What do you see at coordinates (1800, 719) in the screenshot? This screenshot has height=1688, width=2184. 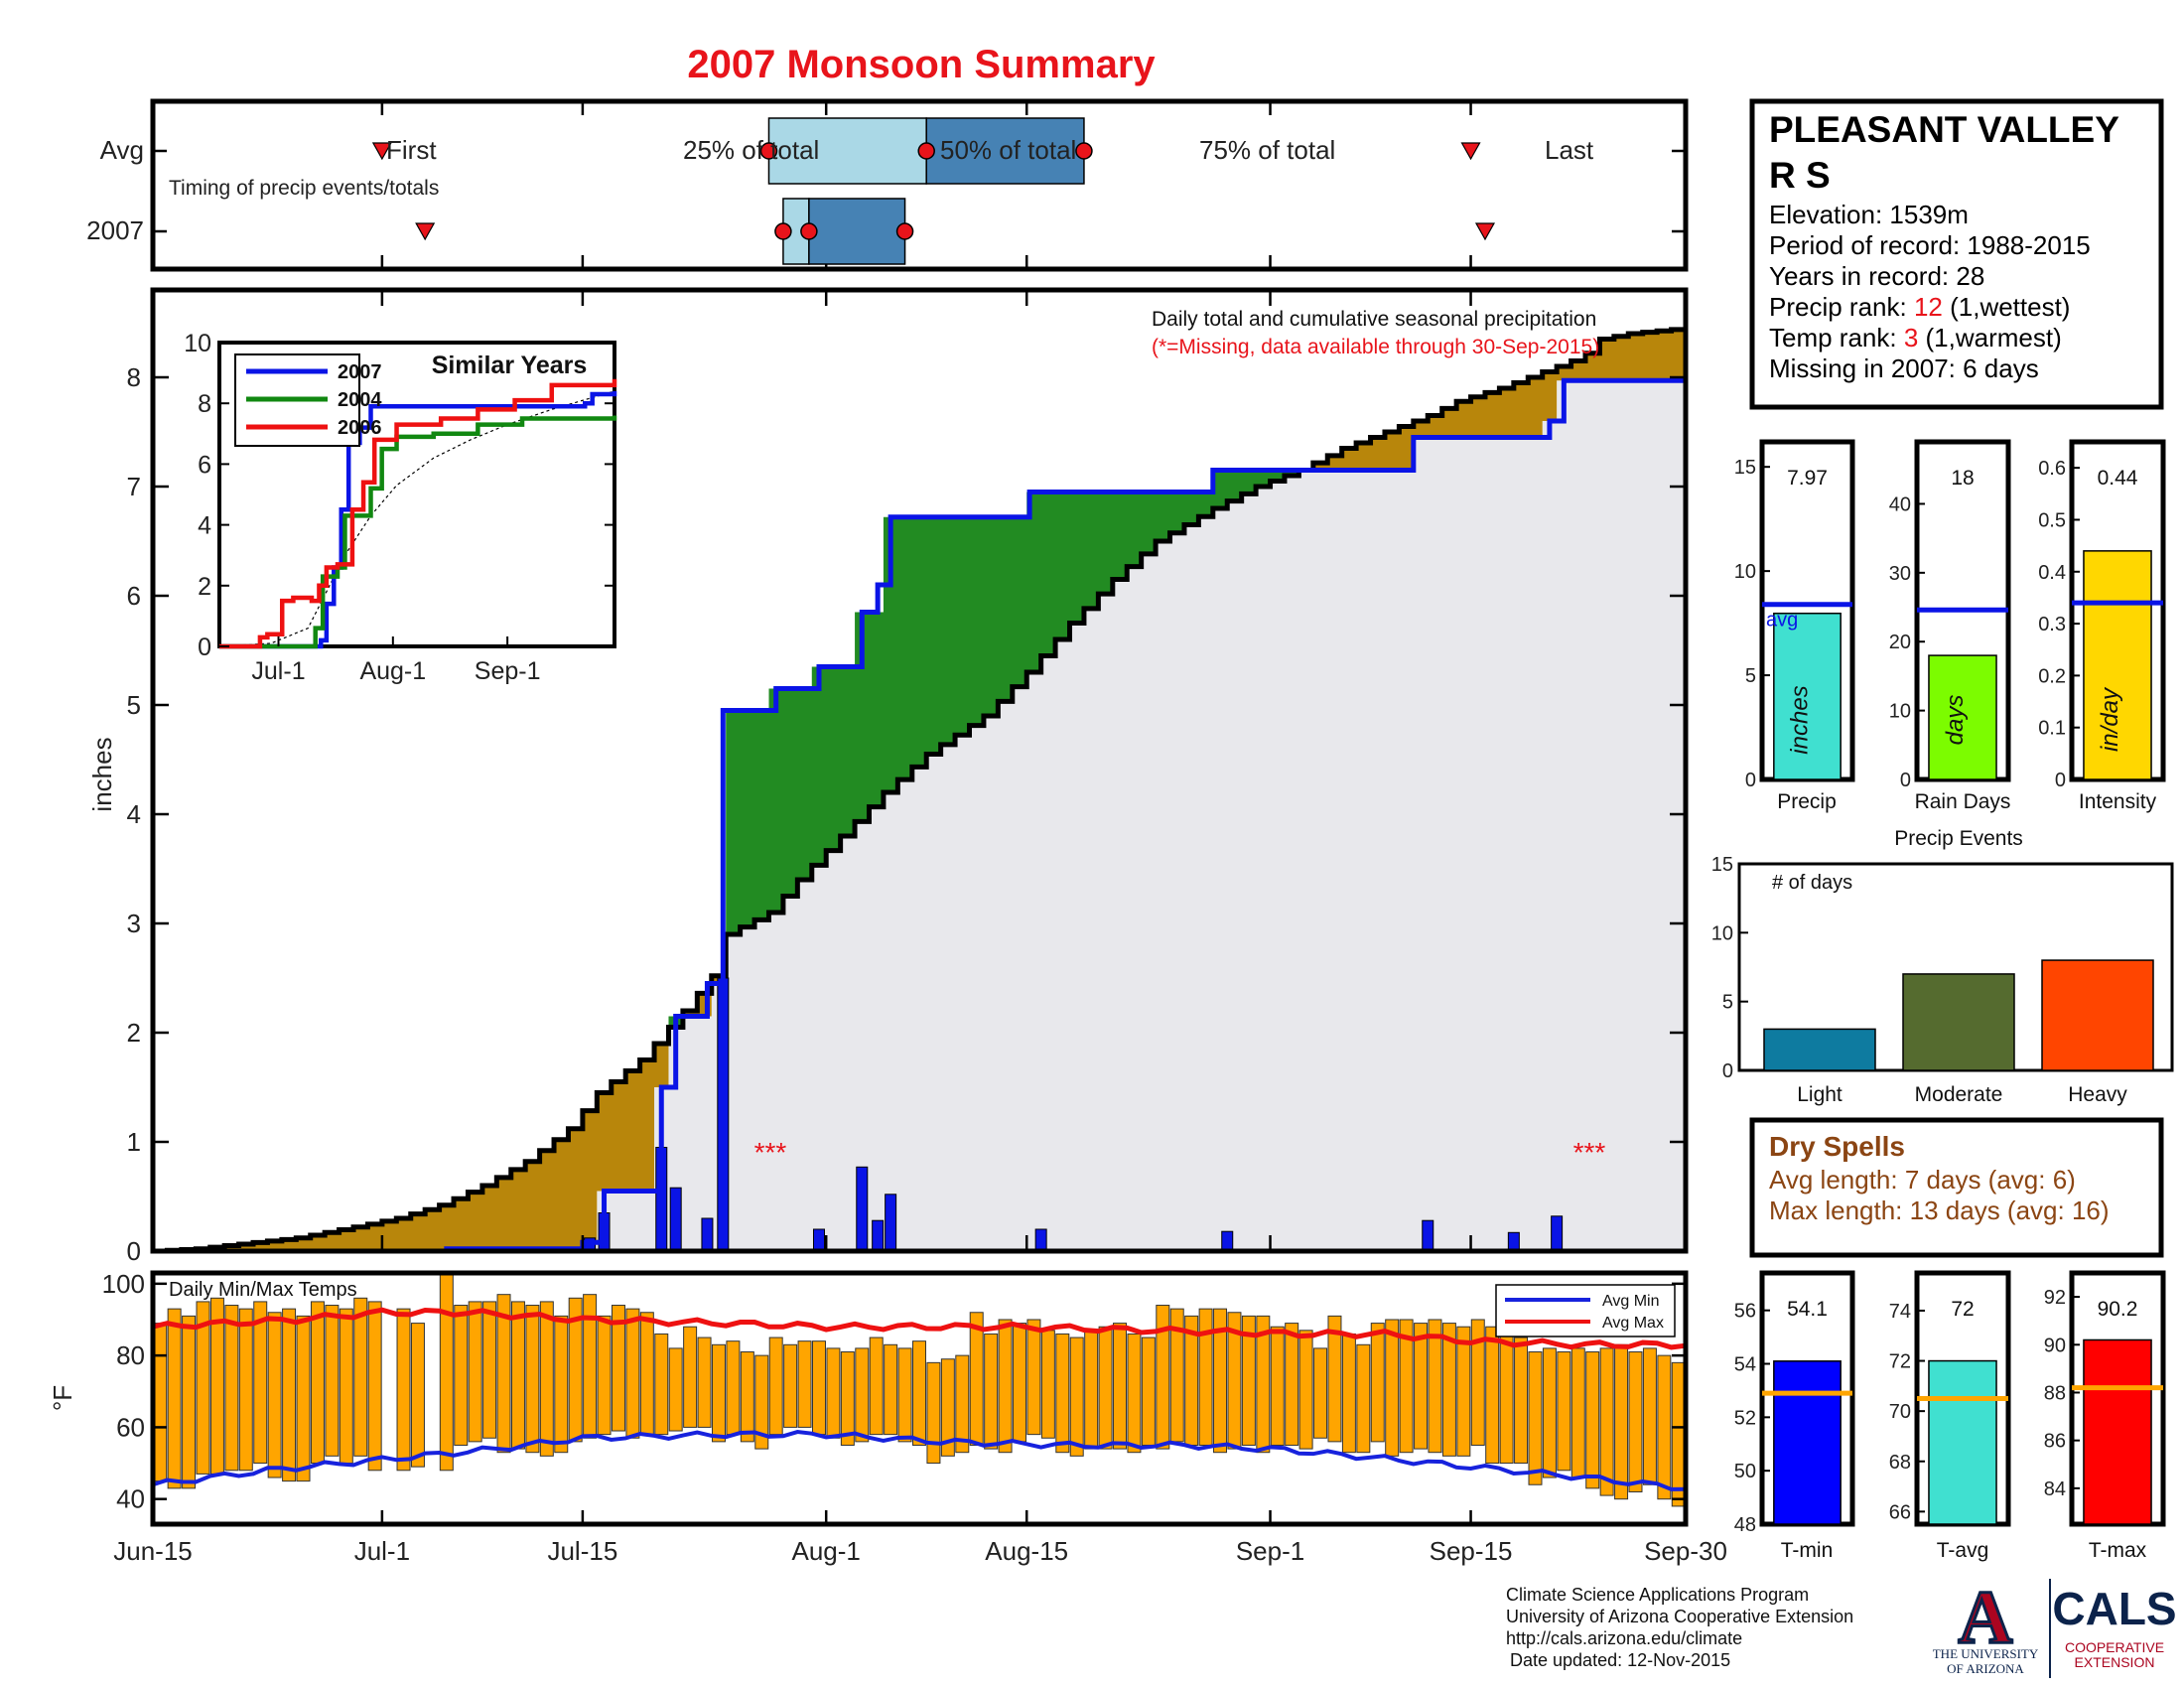 I see `summary-unit-label: inches` at bounding box center [1800, 719].